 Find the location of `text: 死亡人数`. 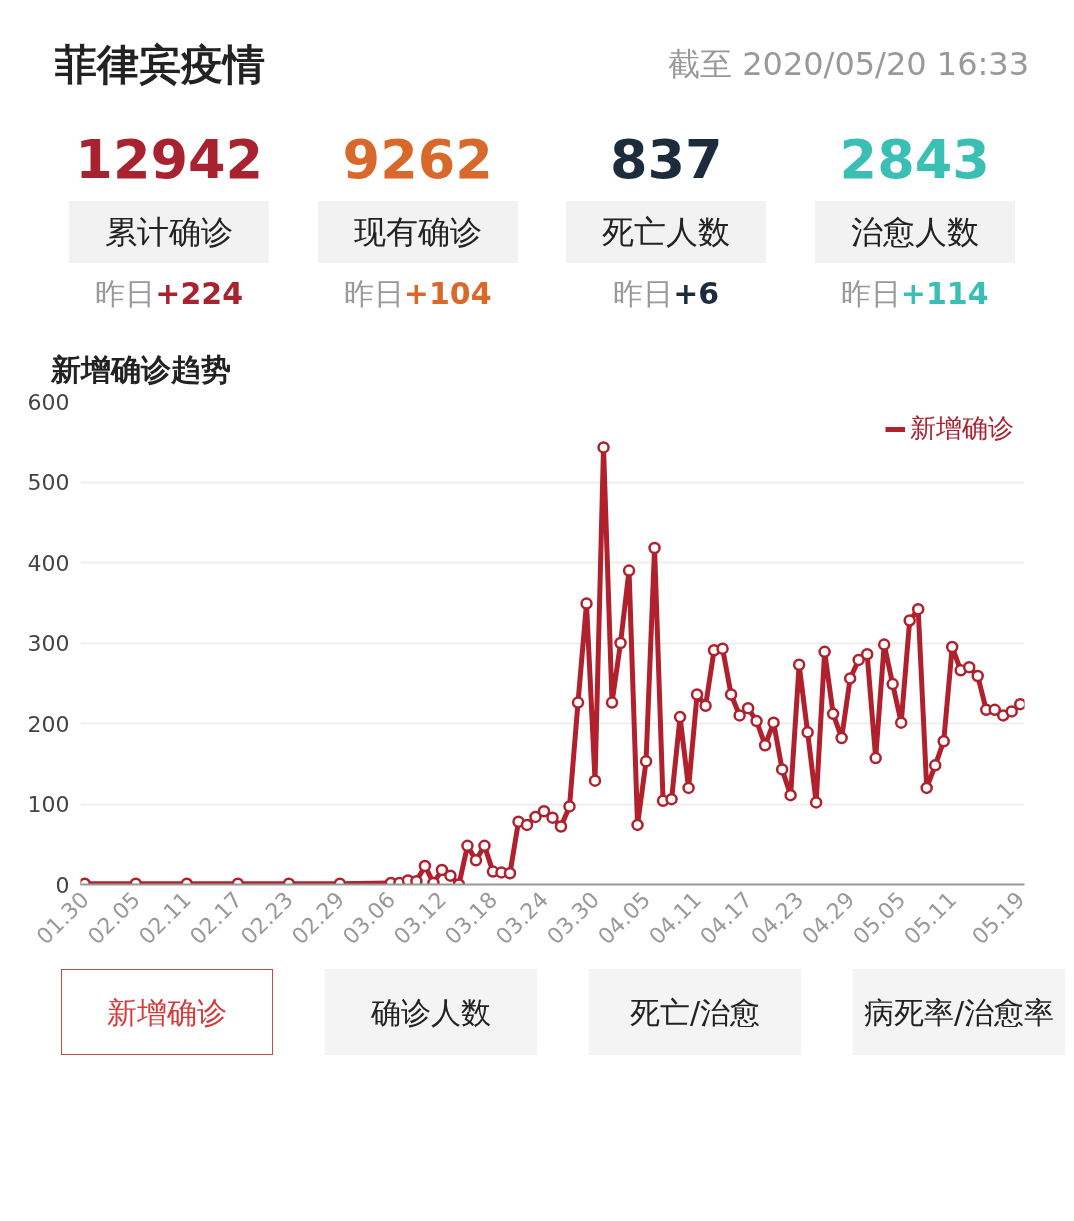

text: 死亡人数 is located at coordinates (666, 232).